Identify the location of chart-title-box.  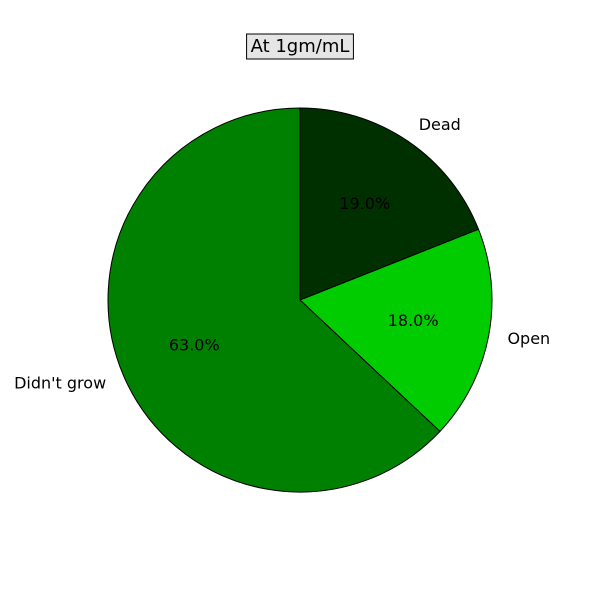
(300, 46).